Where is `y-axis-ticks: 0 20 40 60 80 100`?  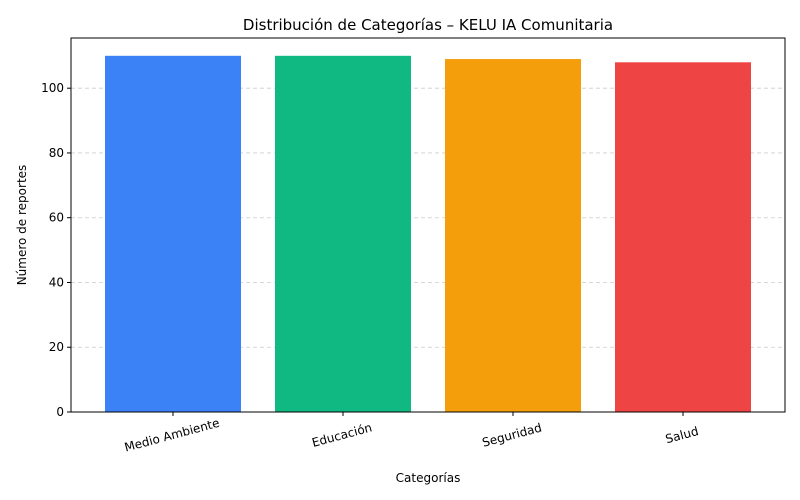
y-axis-ticks: 0 20 40 60 80 100 is located at coordinates (56, 250).